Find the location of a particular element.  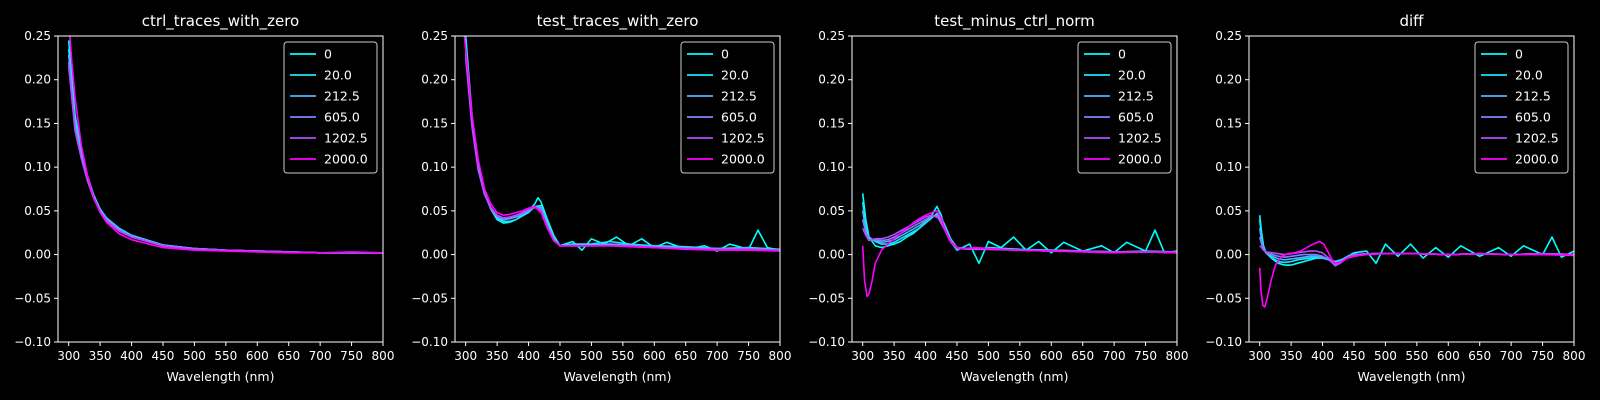

chart-title: test_minus_ctrl_norm is located at coordinates (1014, 21).